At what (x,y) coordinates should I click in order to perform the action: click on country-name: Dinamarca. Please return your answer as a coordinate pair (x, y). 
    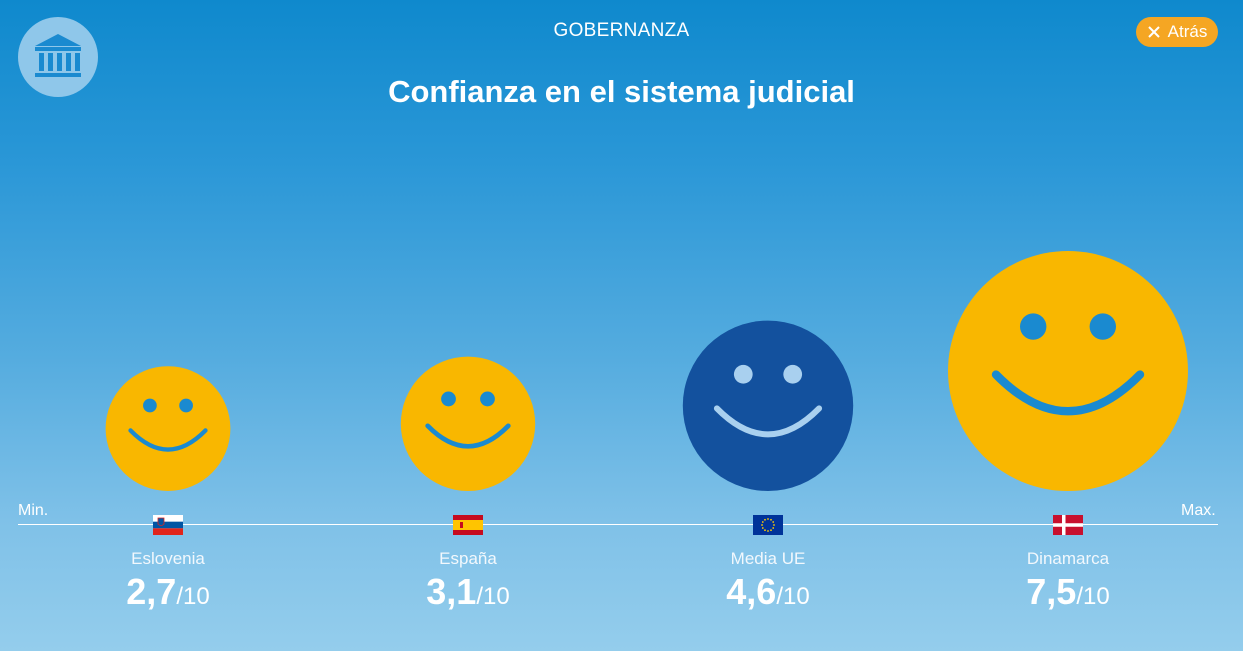
    Looking at the image, I should click on (1068, 558).